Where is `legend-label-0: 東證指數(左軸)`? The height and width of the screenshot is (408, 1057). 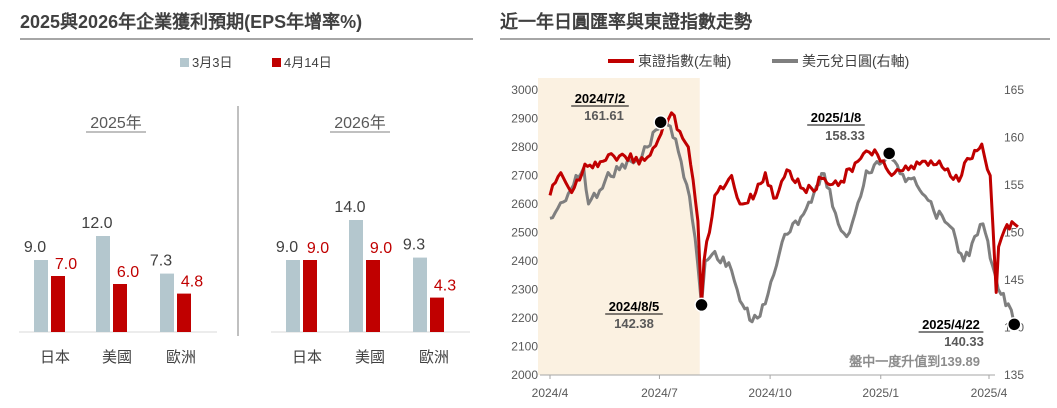 legend-label-0: 東證指數(左軸) is located at coordinates (684, 61).